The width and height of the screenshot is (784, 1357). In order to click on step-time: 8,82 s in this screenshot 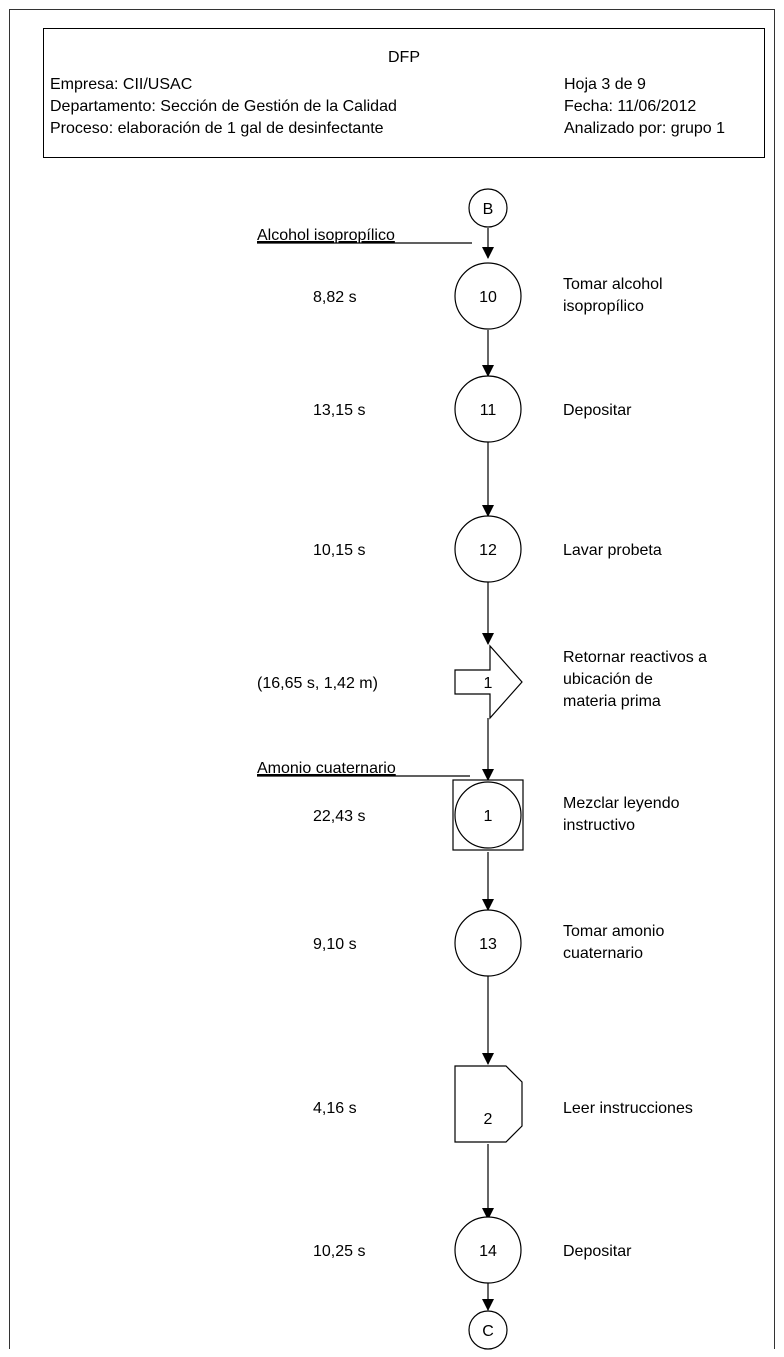, I will do `click(335, 297)`.